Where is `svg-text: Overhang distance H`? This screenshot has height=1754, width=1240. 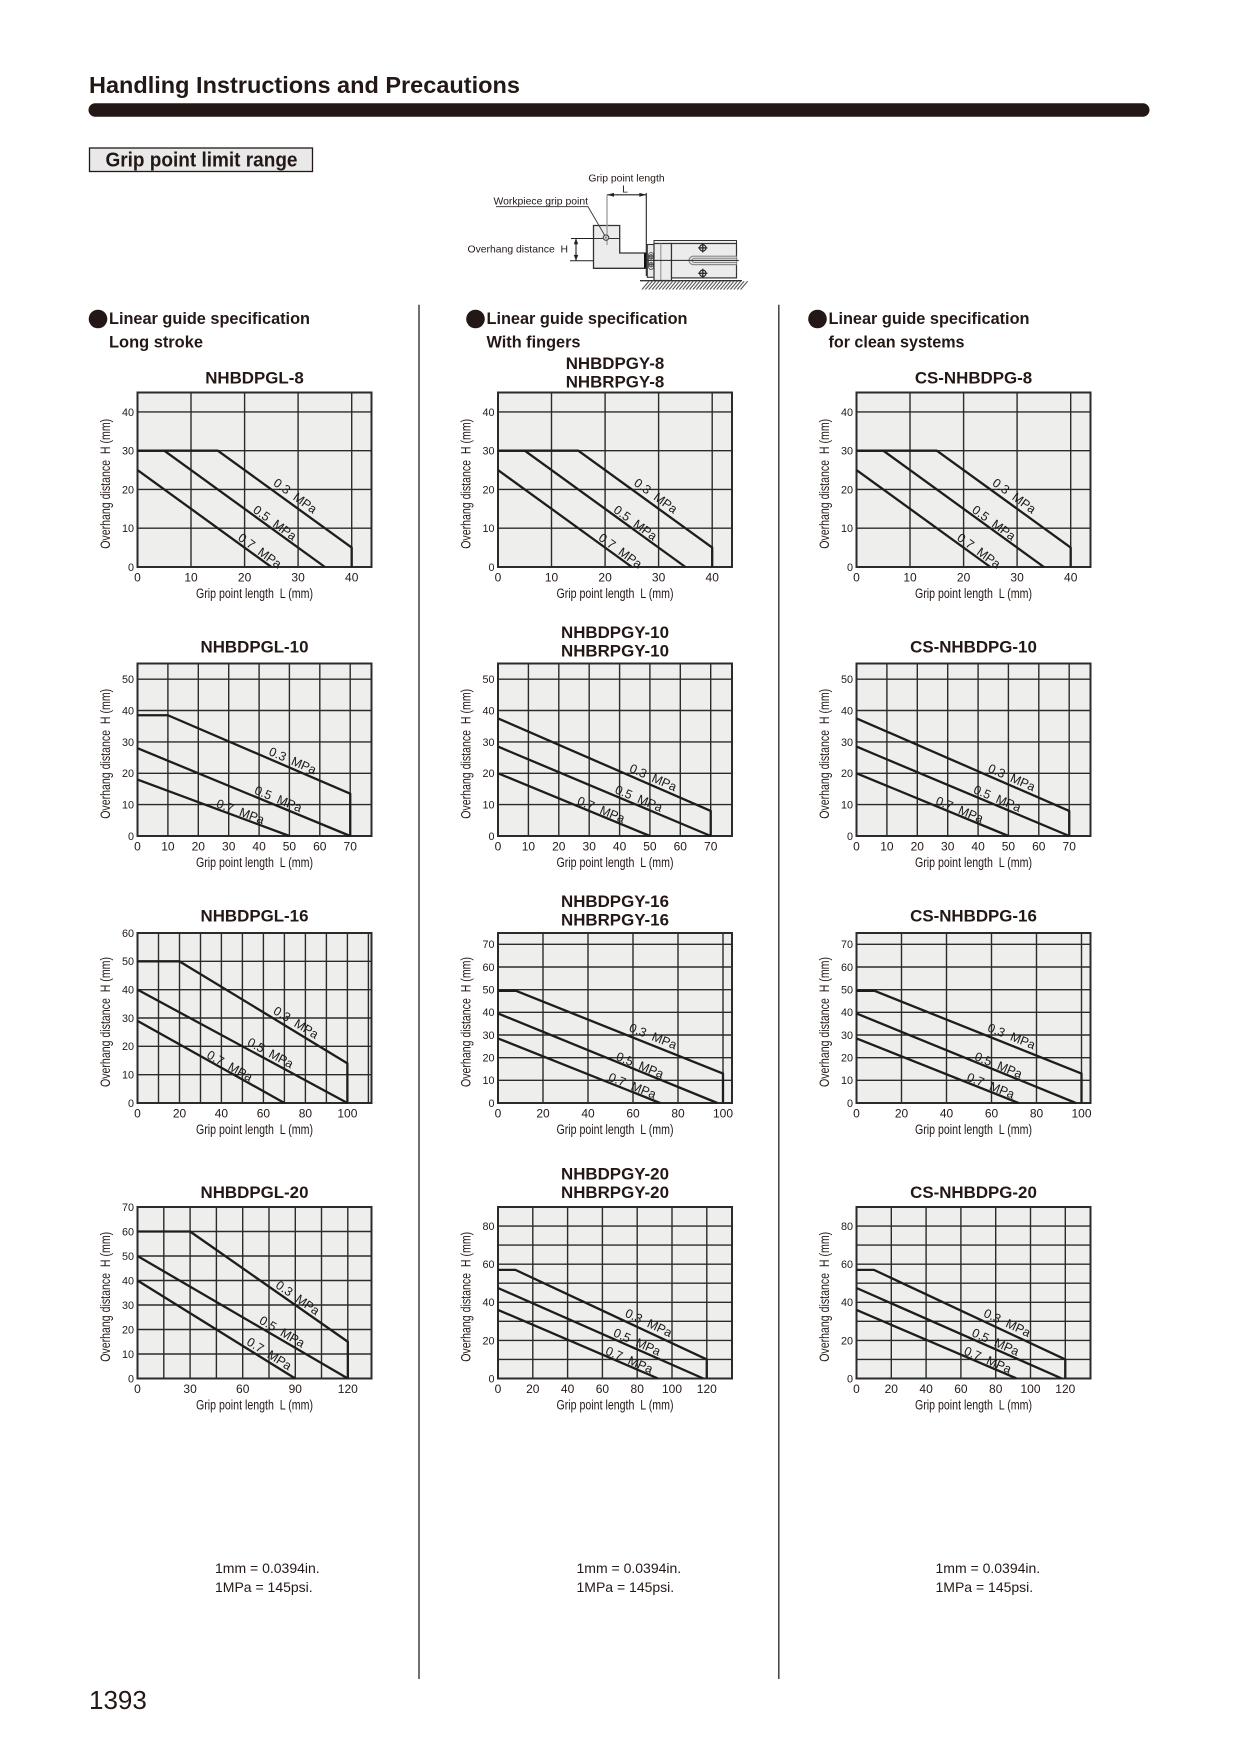
svg-text: Overhang distance H is located at coordinates (518, 250).